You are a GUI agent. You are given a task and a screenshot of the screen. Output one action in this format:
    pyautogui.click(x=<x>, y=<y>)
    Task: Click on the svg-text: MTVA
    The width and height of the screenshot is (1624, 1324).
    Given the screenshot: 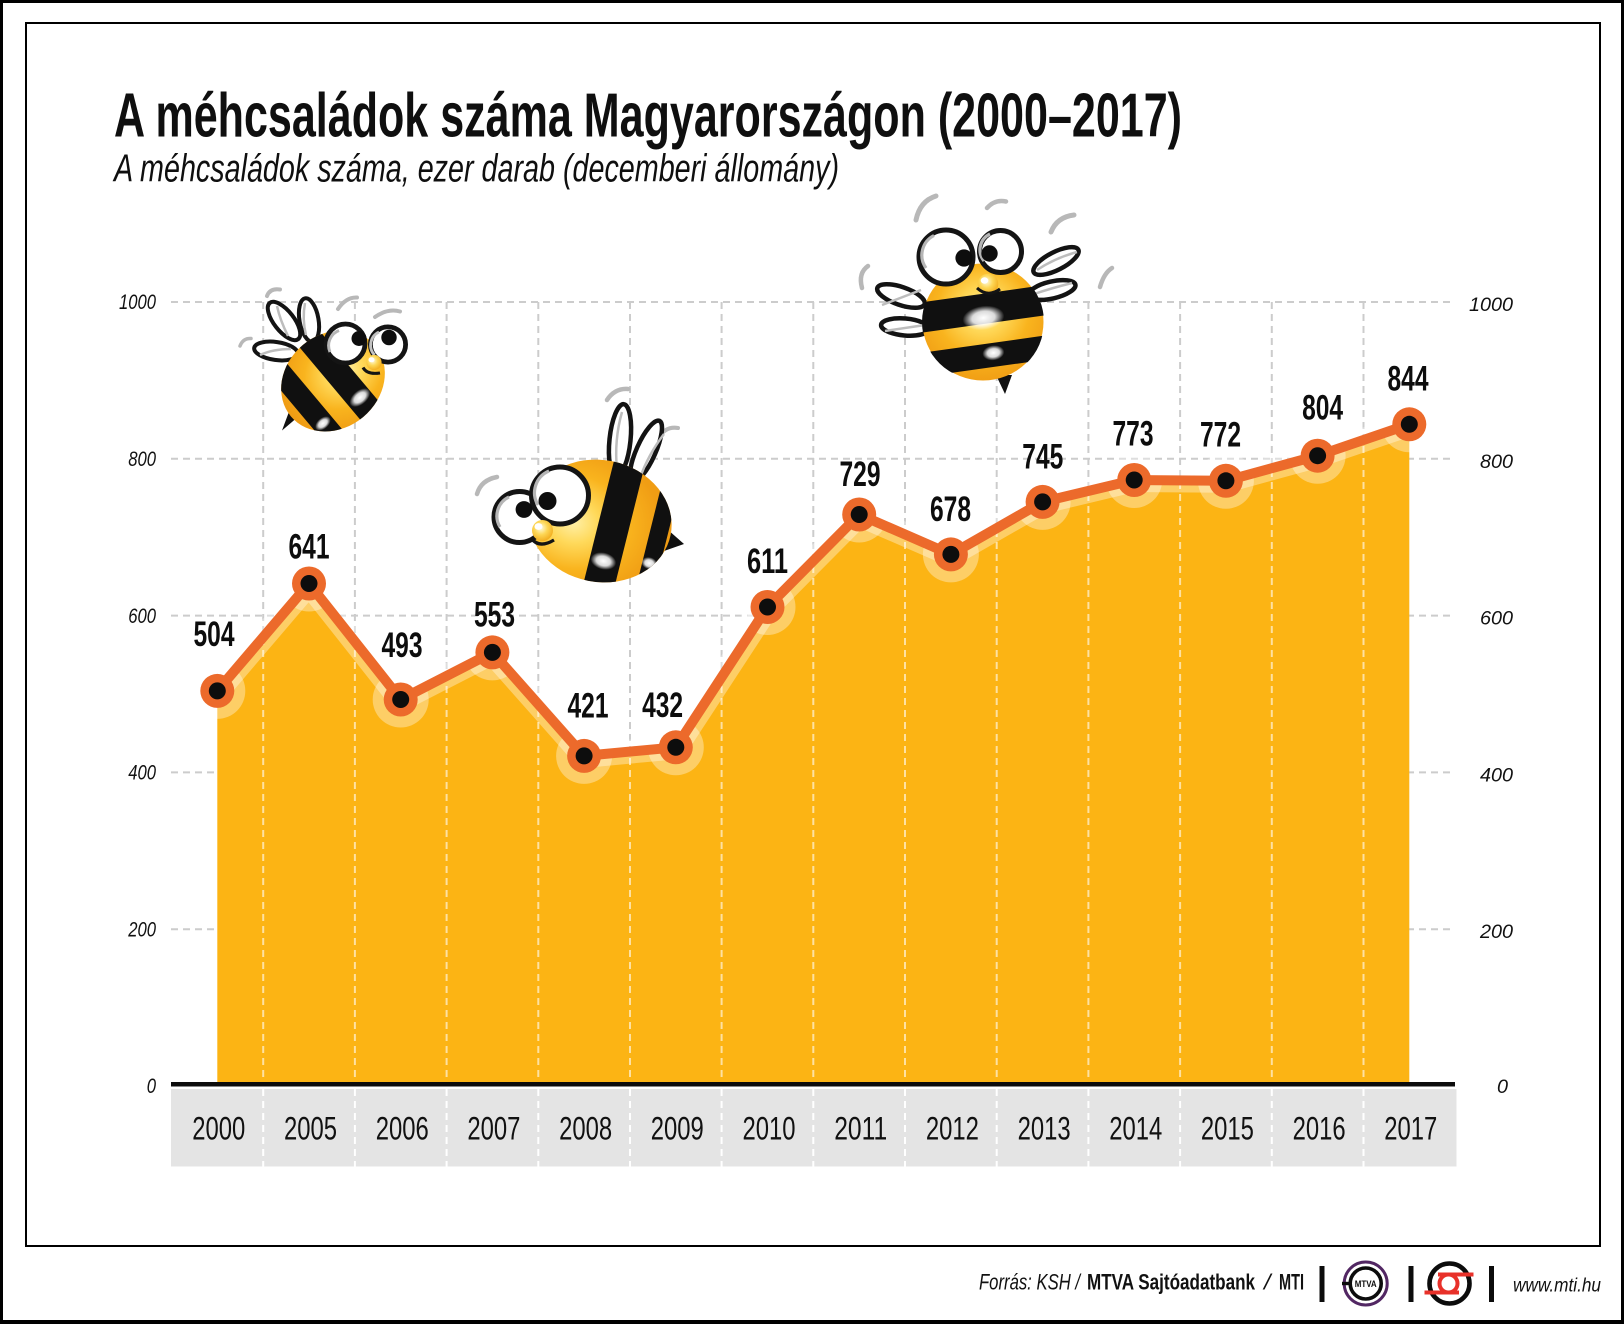 What is the action you would take?
    pyautogui.click(x=1366, y=1284)
    